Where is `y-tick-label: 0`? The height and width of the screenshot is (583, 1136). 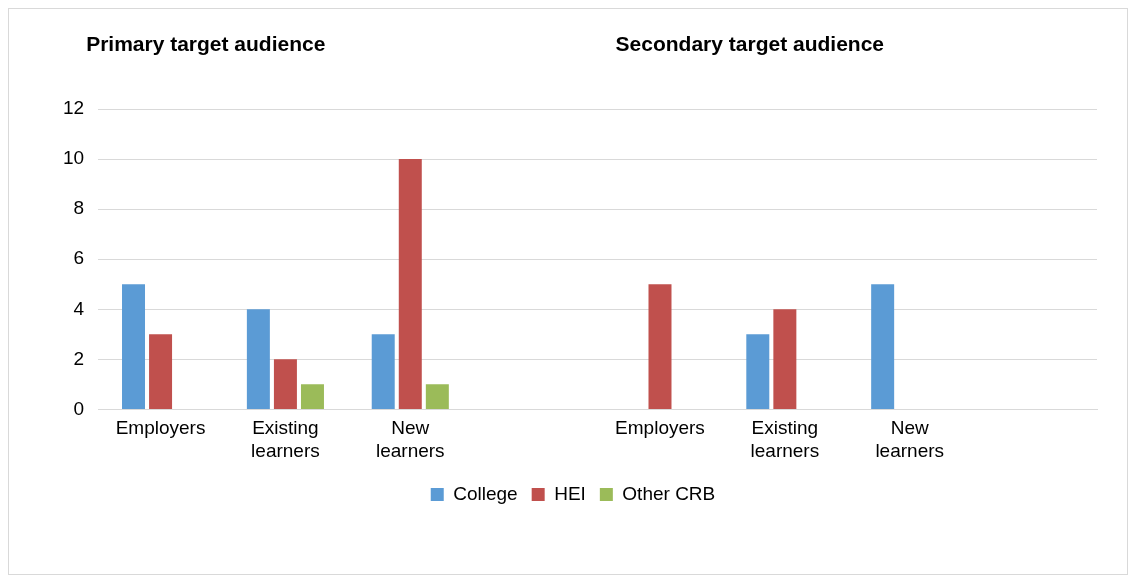
y-tick-label: 0 is located at coordinates (79, 408).